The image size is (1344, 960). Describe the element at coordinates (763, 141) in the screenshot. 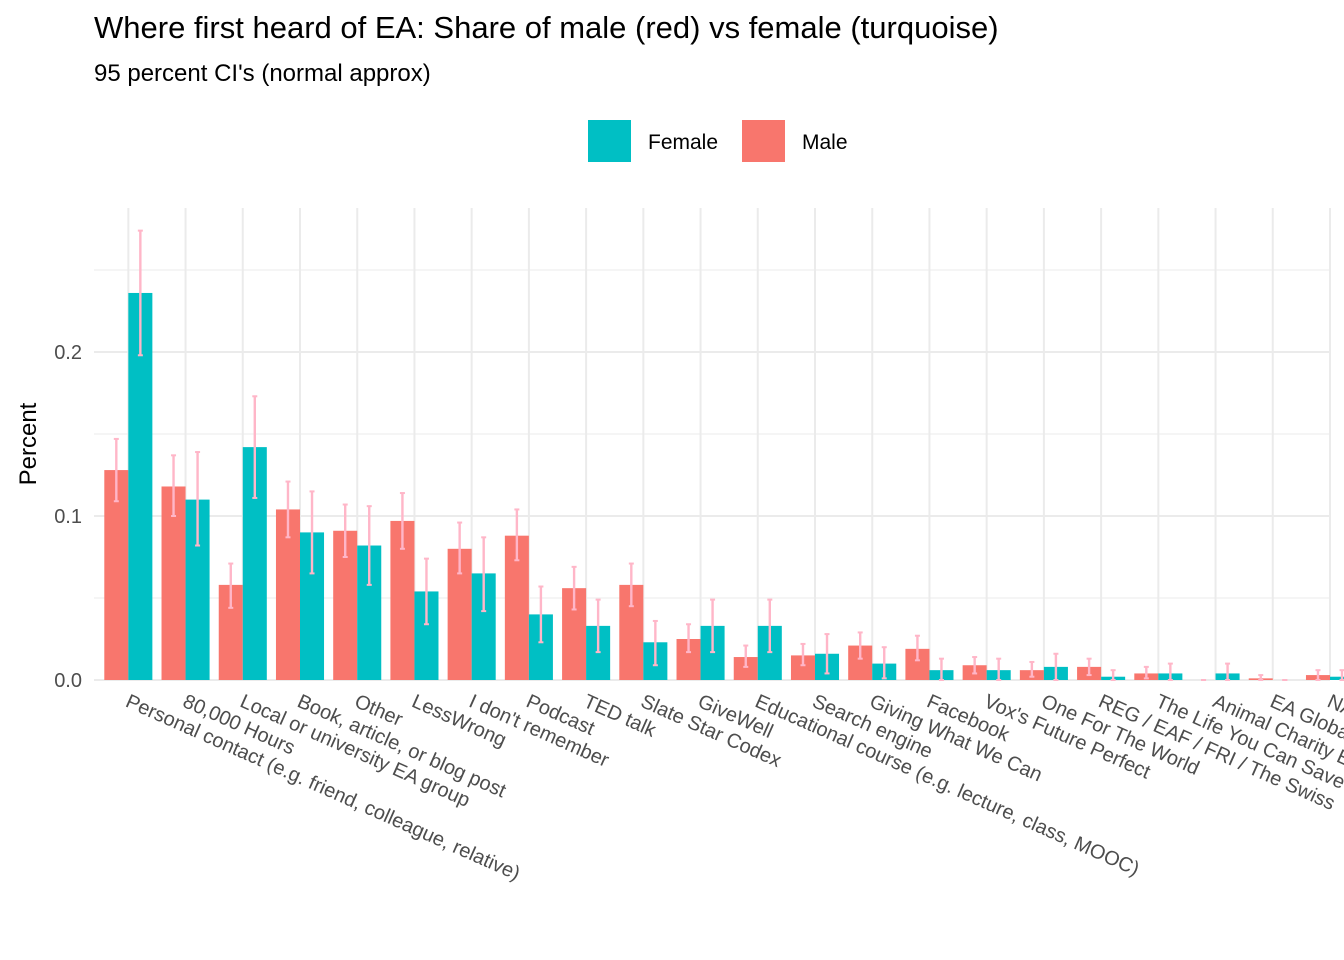

I see `legend-swatch-male` at that location.